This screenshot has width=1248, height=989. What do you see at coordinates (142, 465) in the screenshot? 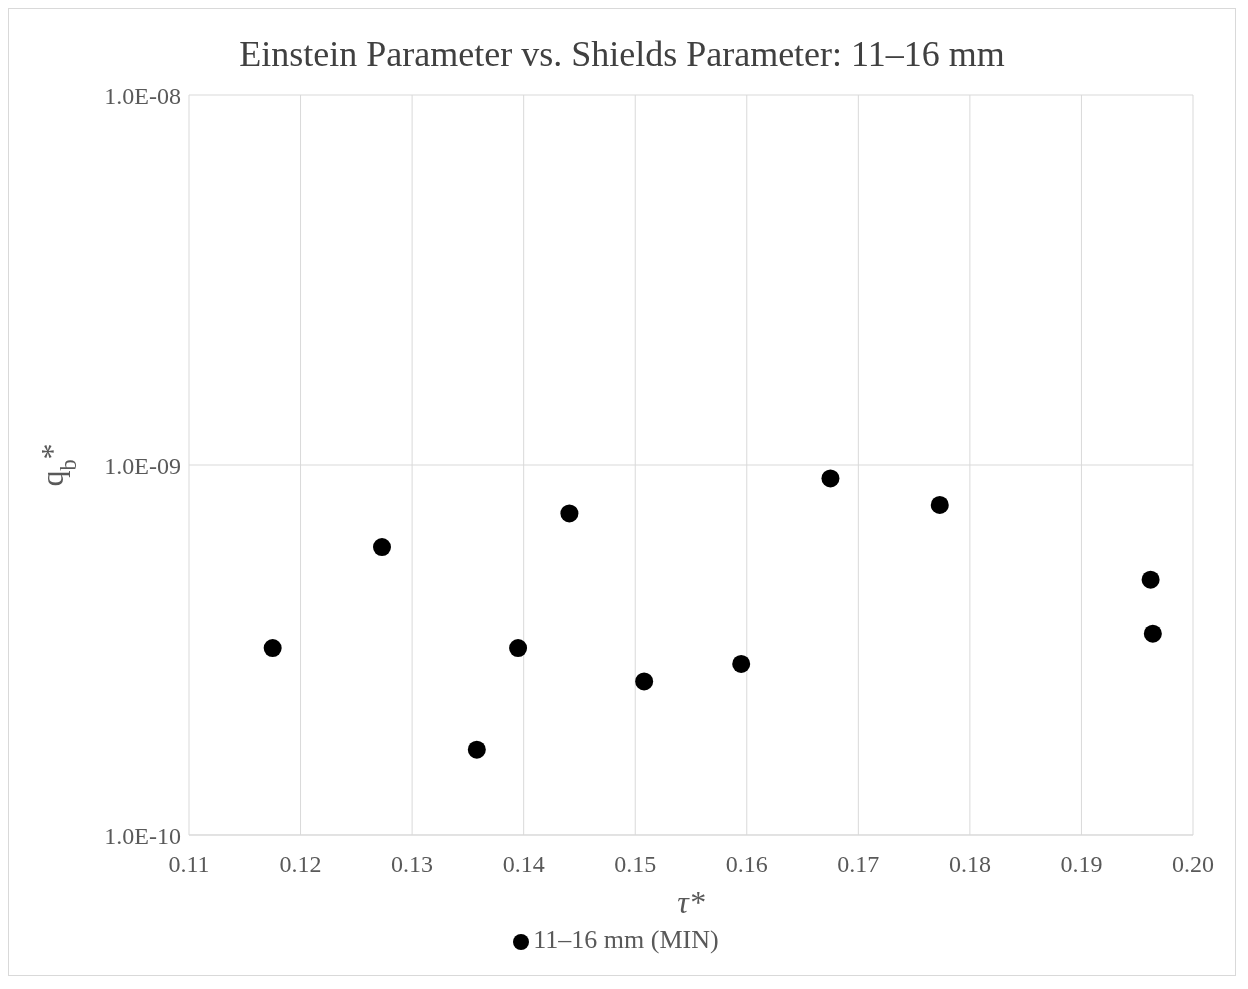
I see `y-tick-label: 1.0E-09` at bounding box center [142, 465].